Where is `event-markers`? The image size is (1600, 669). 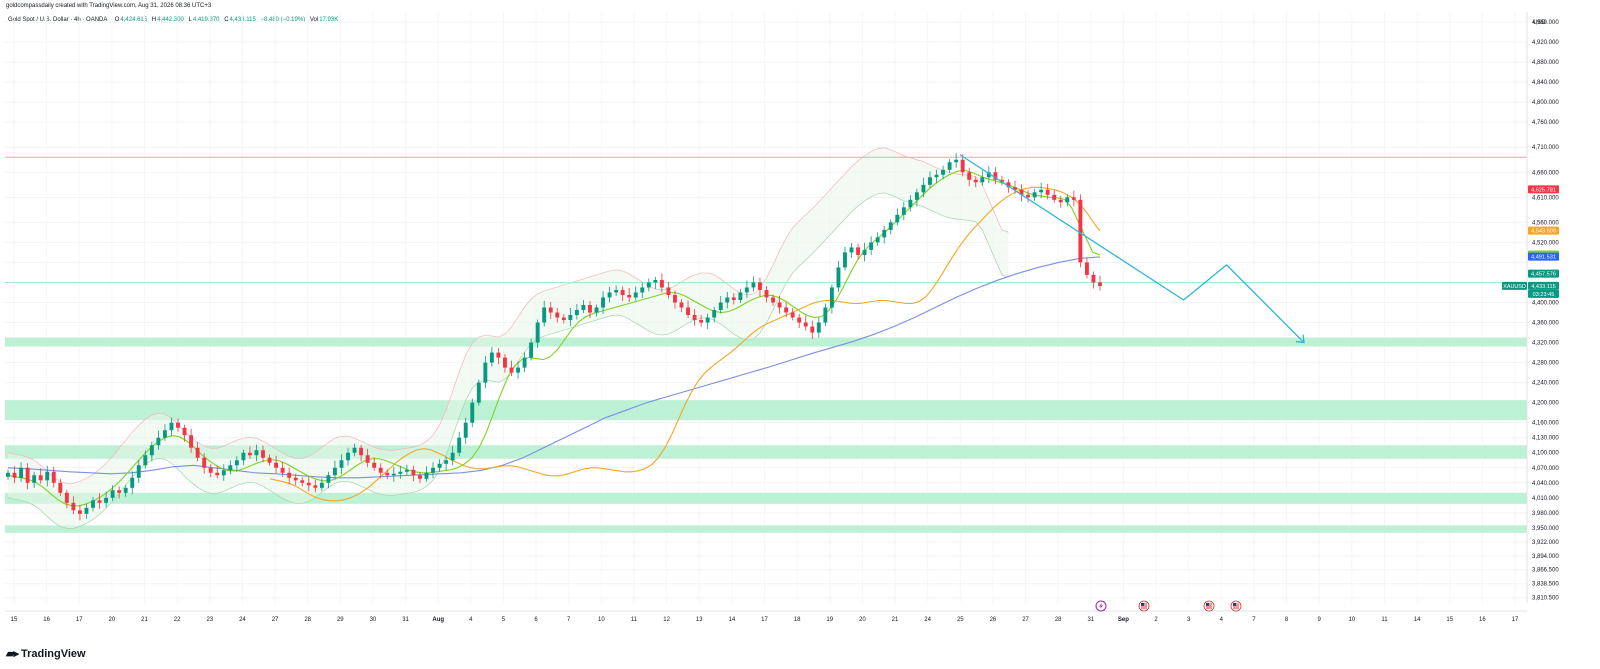
event-markers is located at coordinates (1168, 606).